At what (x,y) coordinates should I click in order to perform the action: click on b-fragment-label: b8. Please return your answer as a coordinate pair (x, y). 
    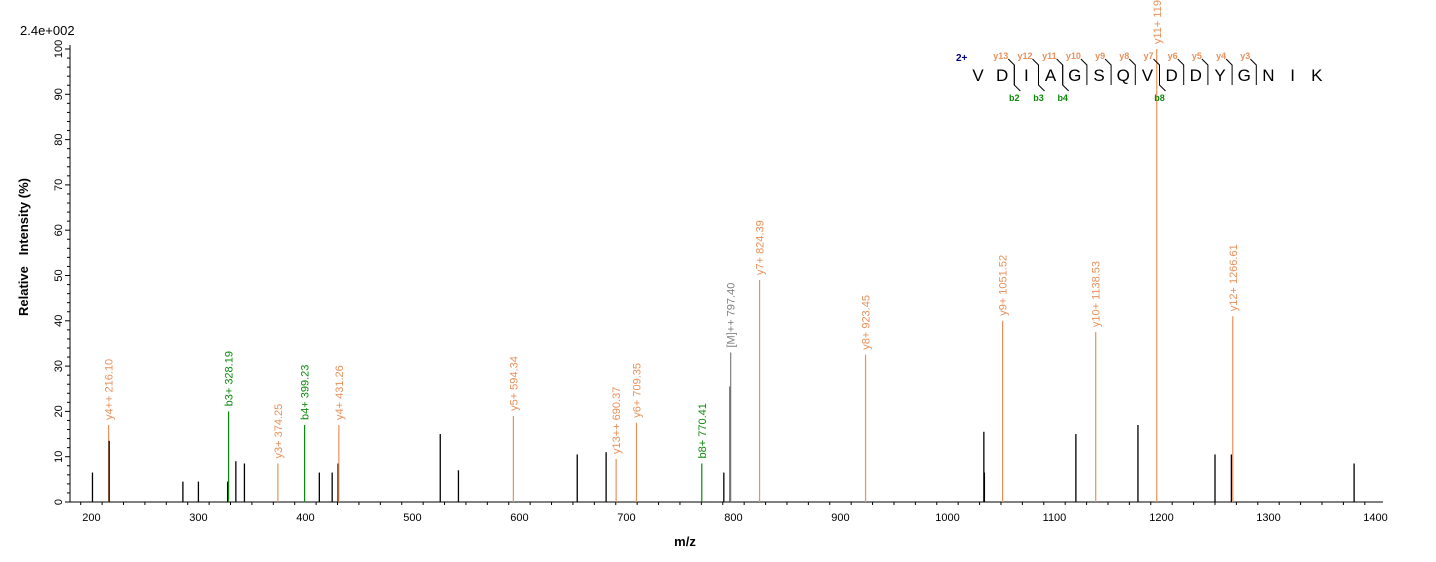
    Looking at the image, I should click on (1159, 98).